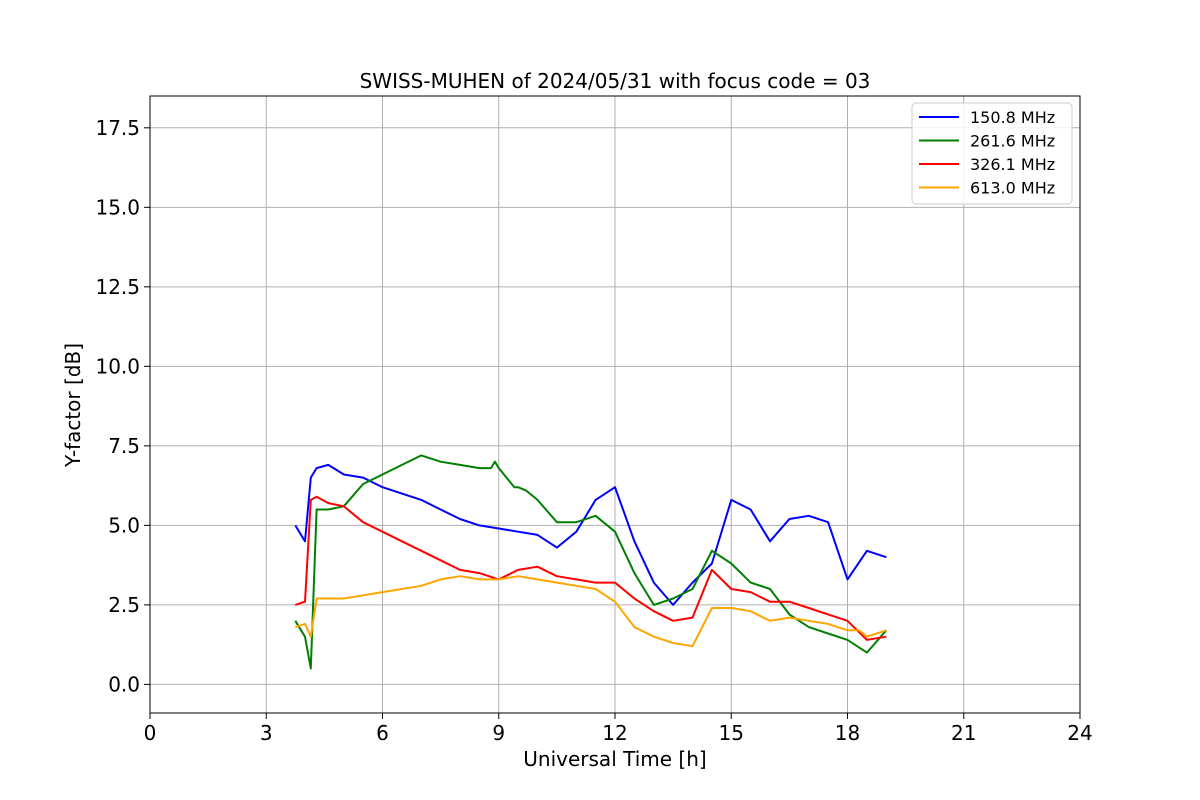 This screenshot has width=1200, height=800. I want to click on y-tick-label: 17.5, so click(117, 128).